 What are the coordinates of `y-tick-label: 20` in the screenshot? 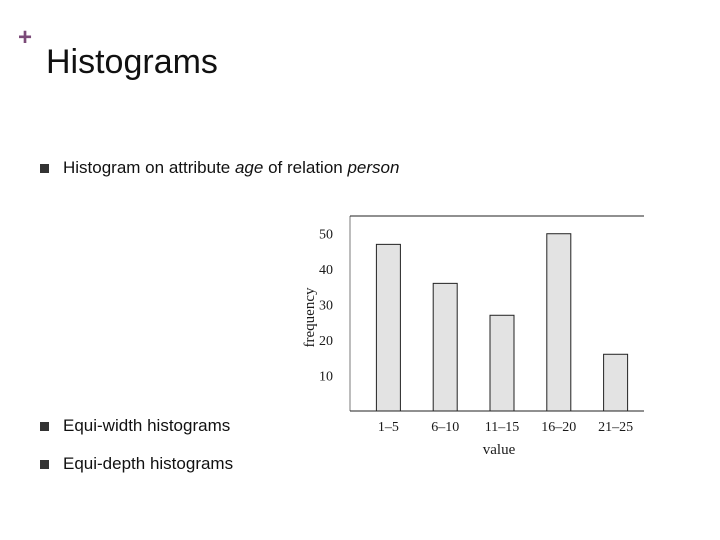 It's located at (326, 341).